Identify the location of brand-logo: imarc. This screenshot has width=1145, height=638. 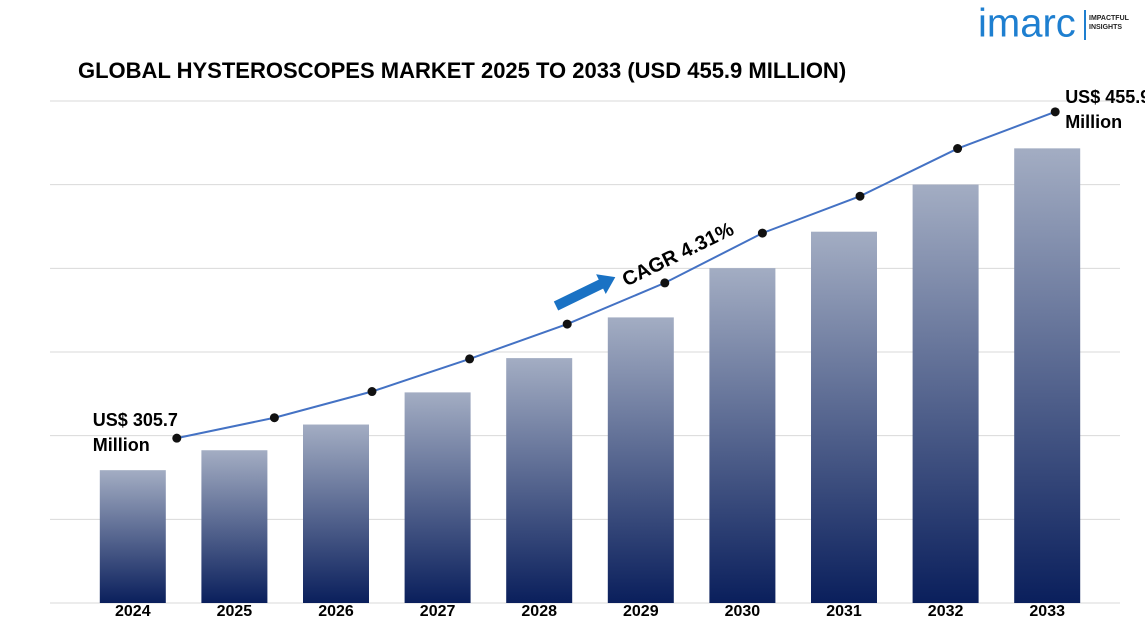
(1027, 24).